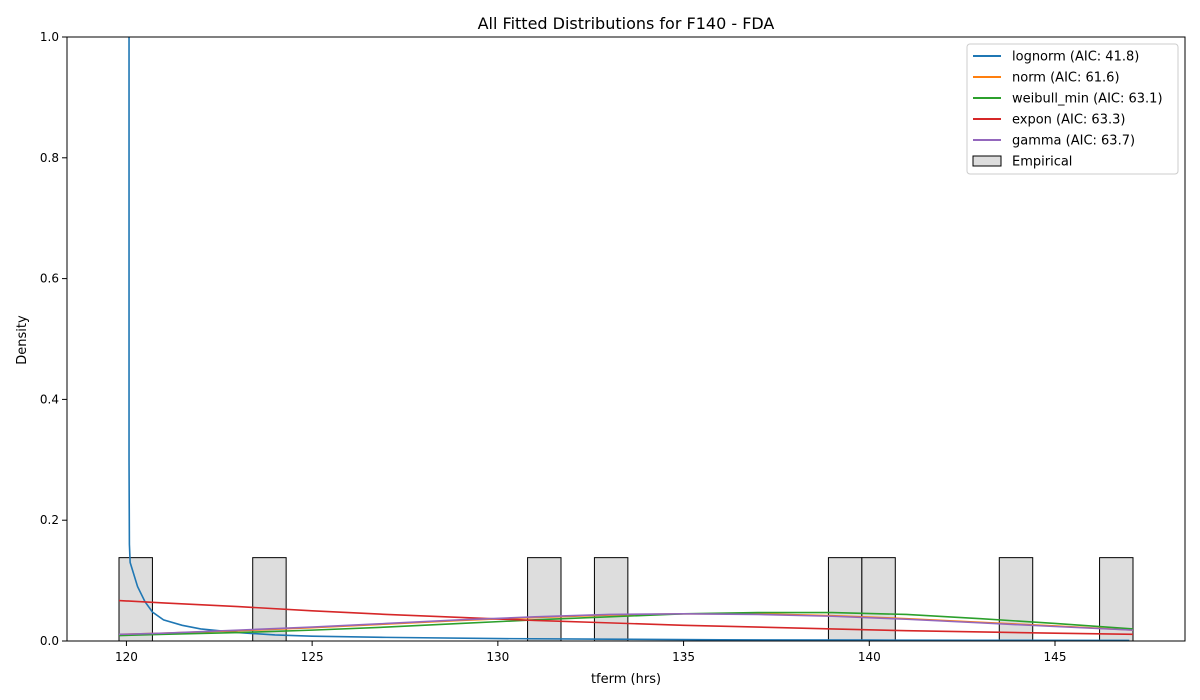 Image resolution: width=1200 pixels, height=700 pixels. I want to click on series-line-gamma, so click(626, 624).